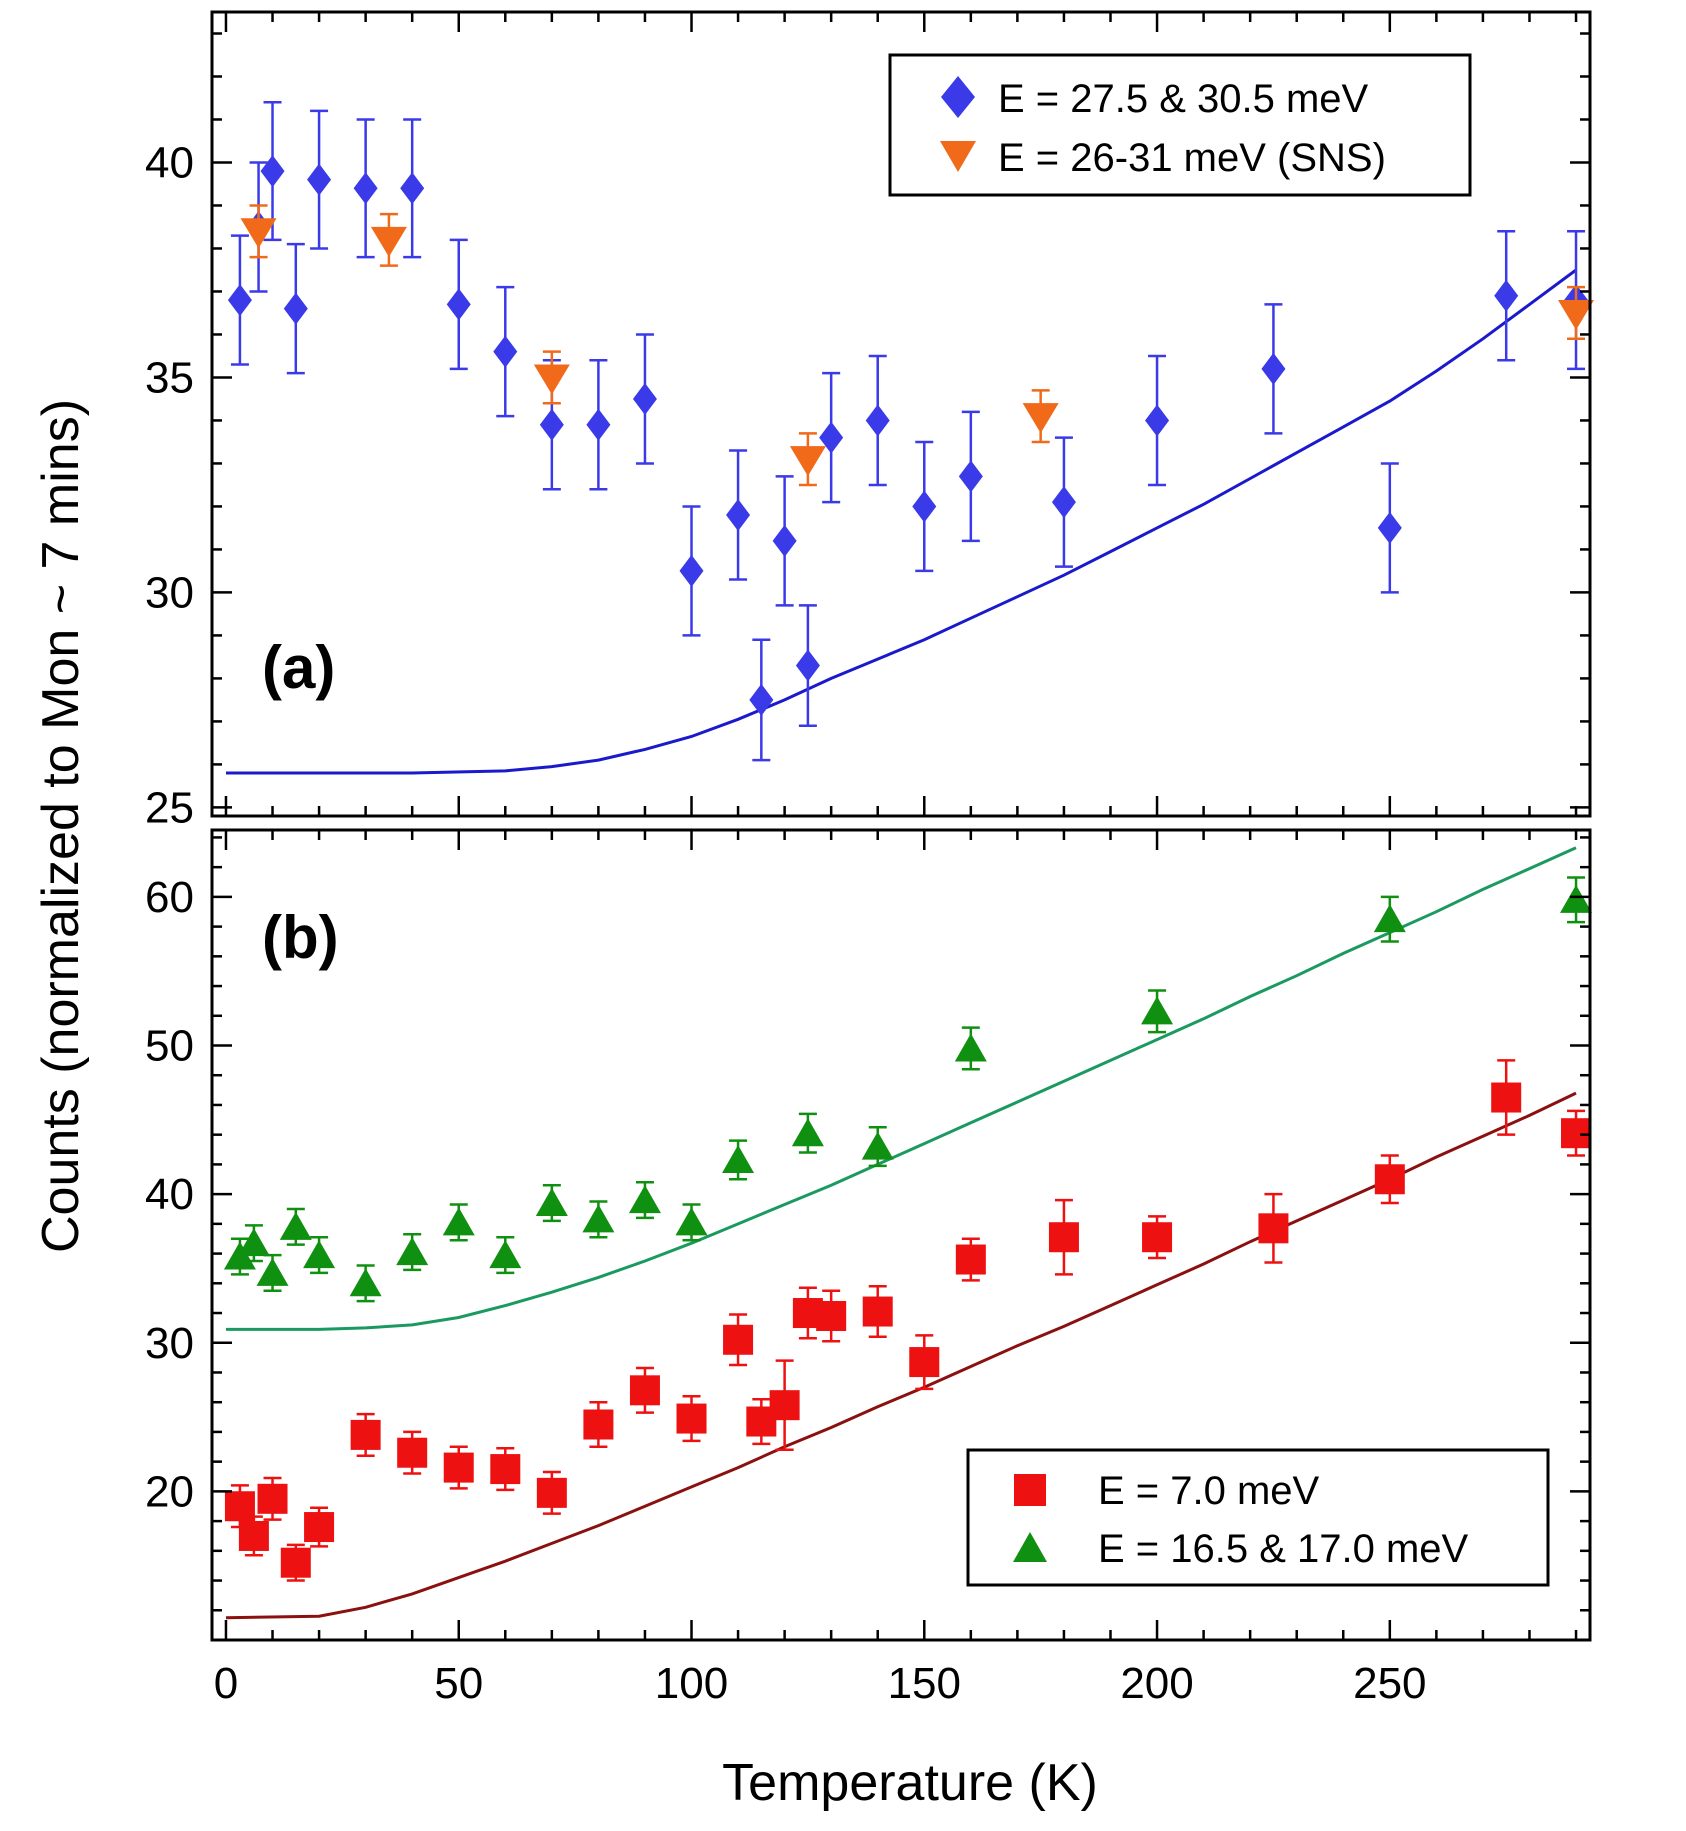 This screenshot has height=1831, width=1686. I want to click on panel-b-legend-box, so click(1258, 1517).